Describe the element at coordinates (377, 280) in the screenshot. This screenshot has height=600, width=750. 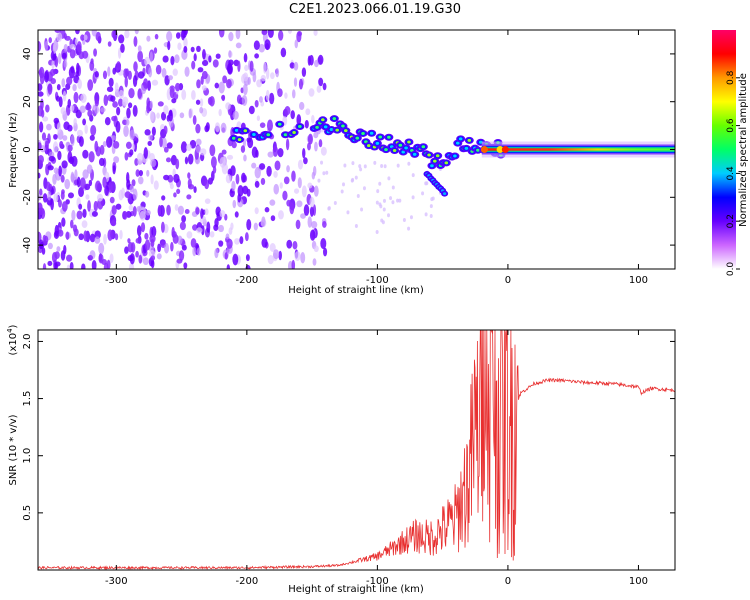
I see `spectrogram-x-tick-label: -100` at that location.